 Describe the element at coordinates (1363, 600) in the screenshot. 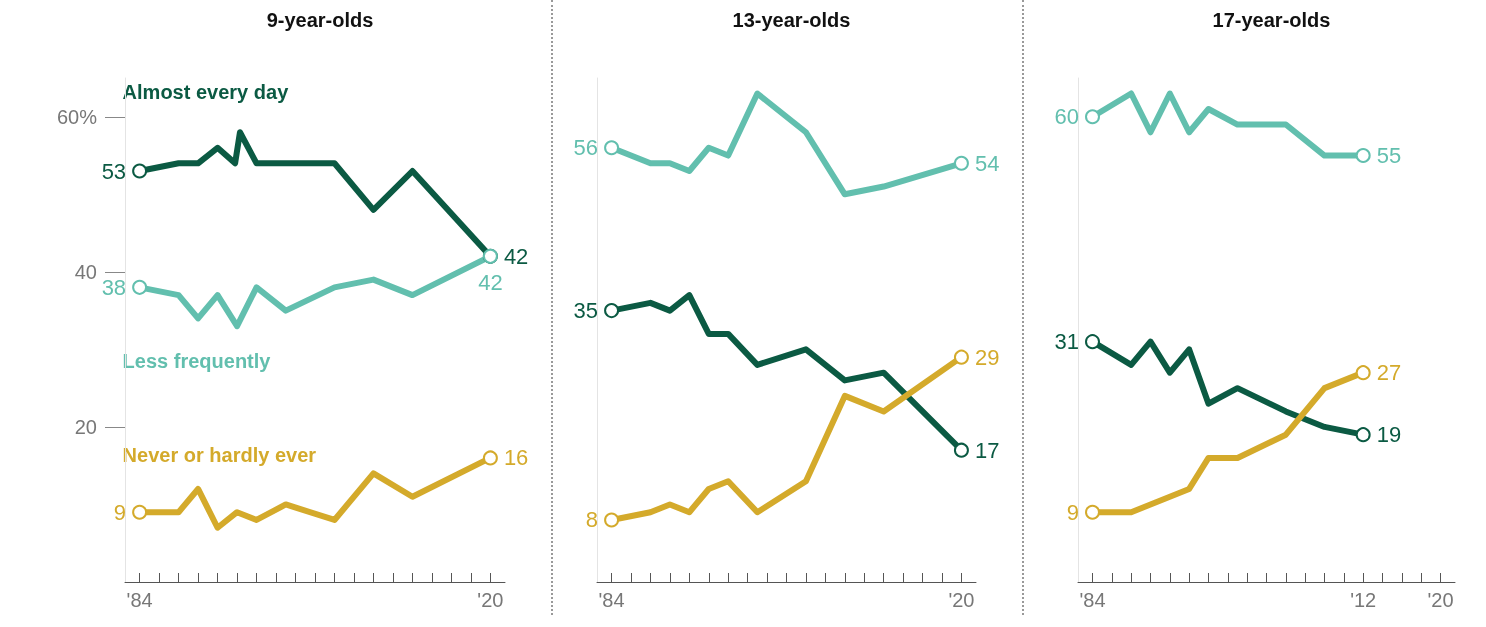

I see `x-tick-label: '12` at that location.